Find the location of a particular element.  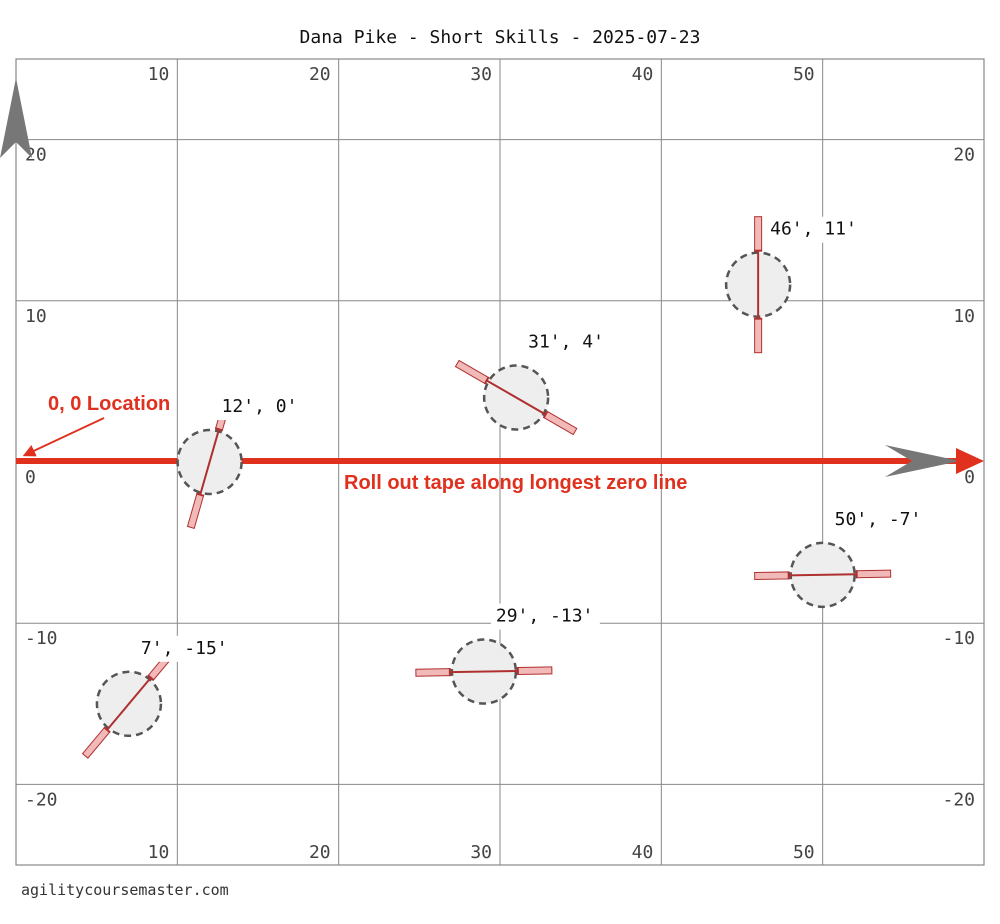

x-tick-label-top: 10 is located at coordinates (159, 74).